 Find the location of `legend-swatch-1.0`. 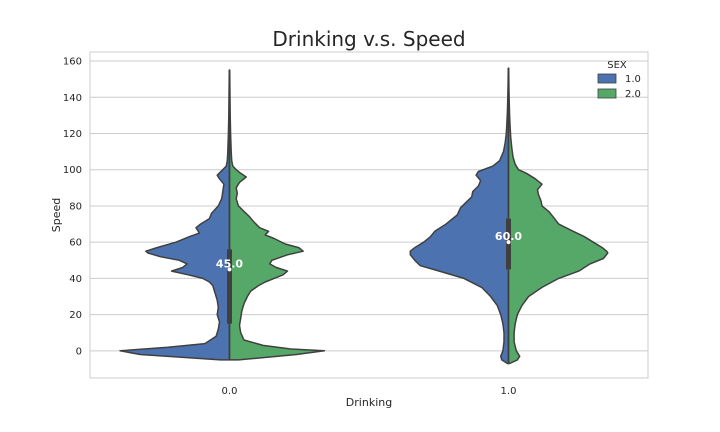

legend-swatch-1.0 is located at coordinates (607, 78).